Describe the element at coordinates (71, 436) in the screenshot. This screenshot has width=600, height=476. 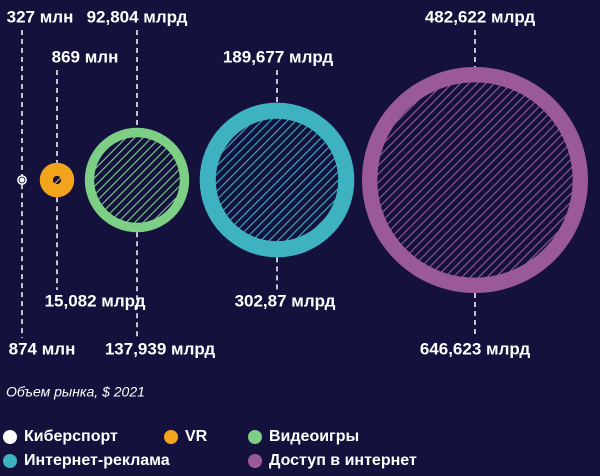
I see `legend-label: Киберспорт` at that location.